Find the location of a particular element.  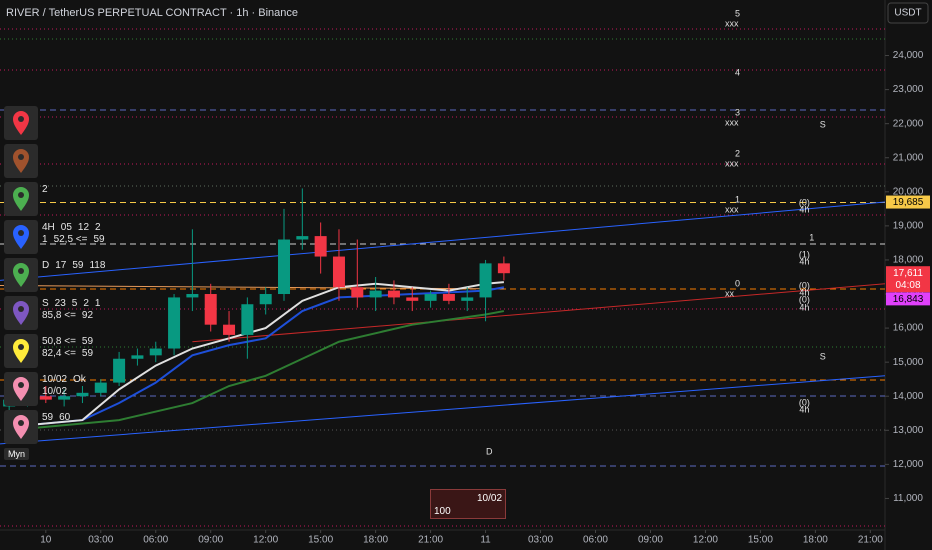

sidebar-token: D is located at coordinates (46, 265).